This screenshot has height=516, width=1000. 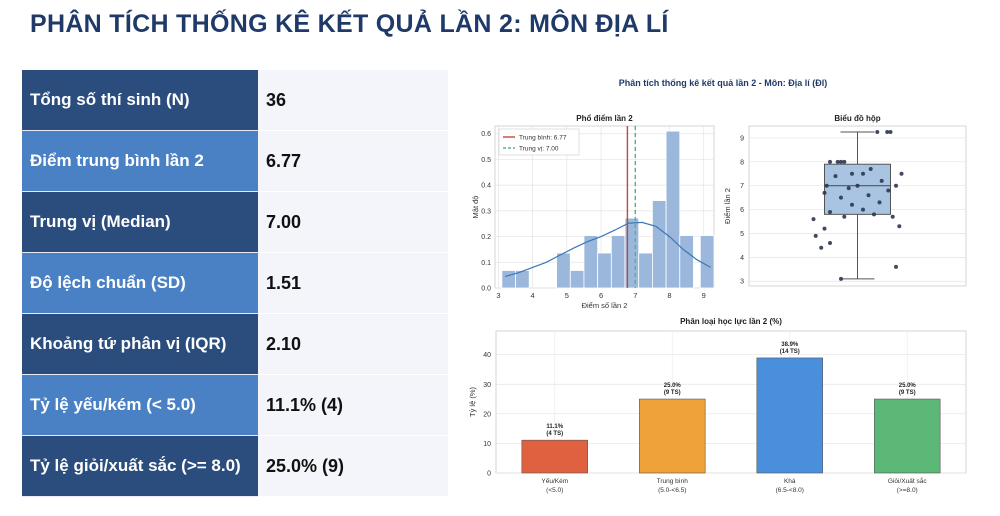 I want to click on bar-chart-value-label: 38.9%, so click(x=790, y=345).